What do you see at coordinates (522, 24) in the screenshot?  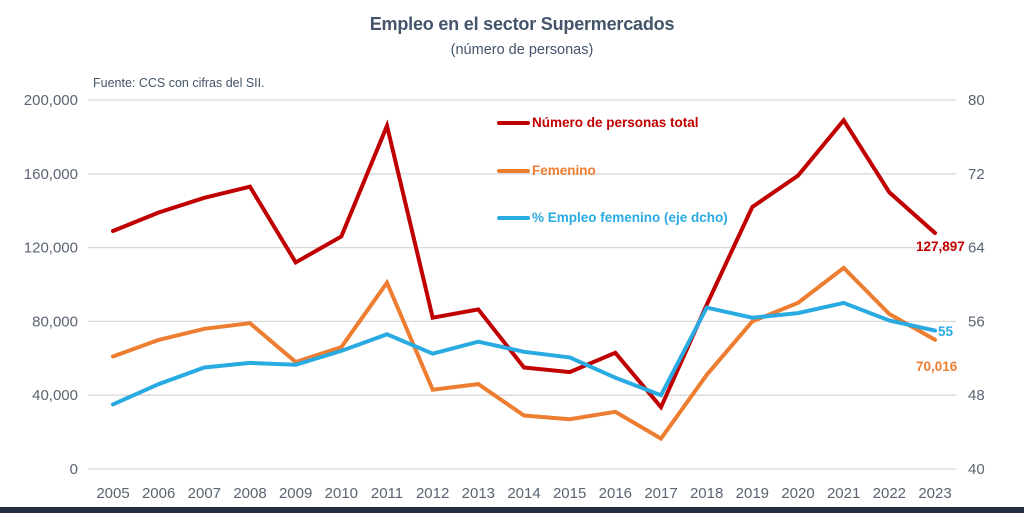 I see `chart-title: Empleo en el sector Supermercados` at bounding box center [522, 24].